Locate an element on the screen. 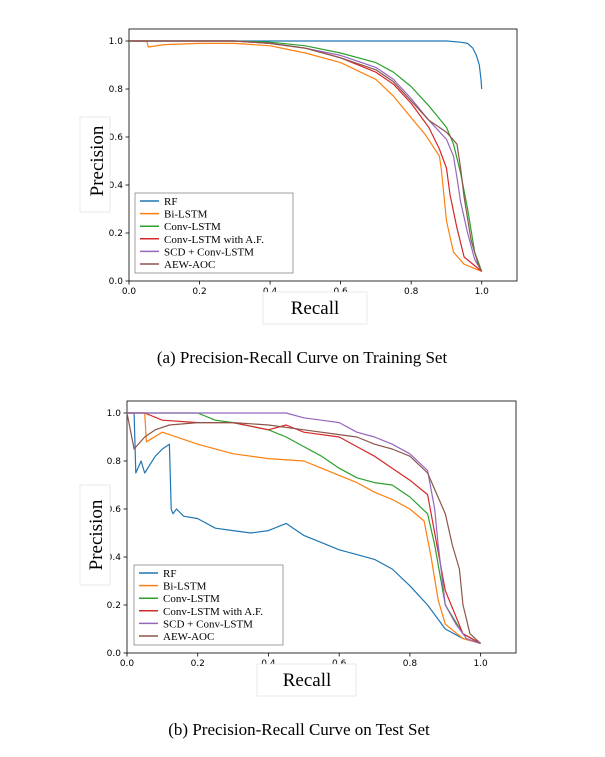 The image size is (605, 757). caption-test: (b) Precision-Recall Curve on Test Set is located at coordinates (299, 729).